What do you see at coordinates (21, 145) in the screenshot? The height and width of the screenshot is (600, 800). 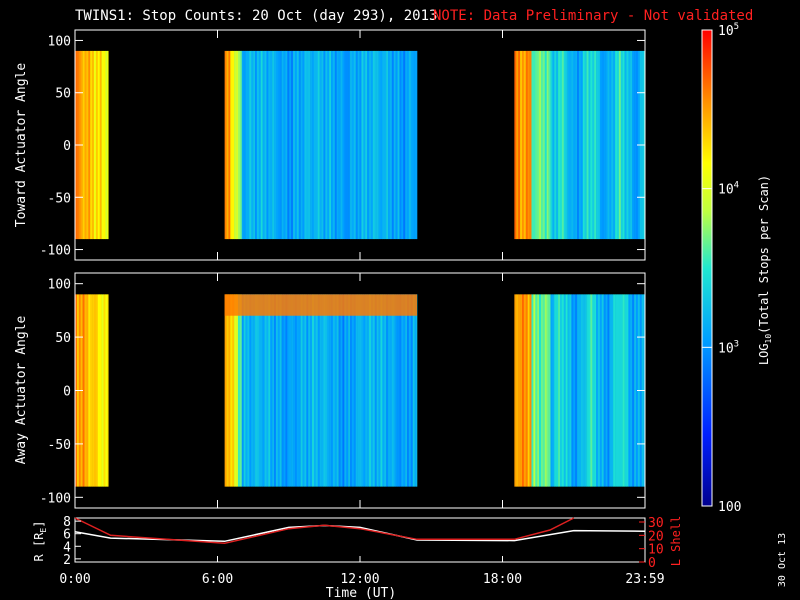 I see `toward-angle-ylabel: Toward Actuator Angle` at bounding box center [21, 145].